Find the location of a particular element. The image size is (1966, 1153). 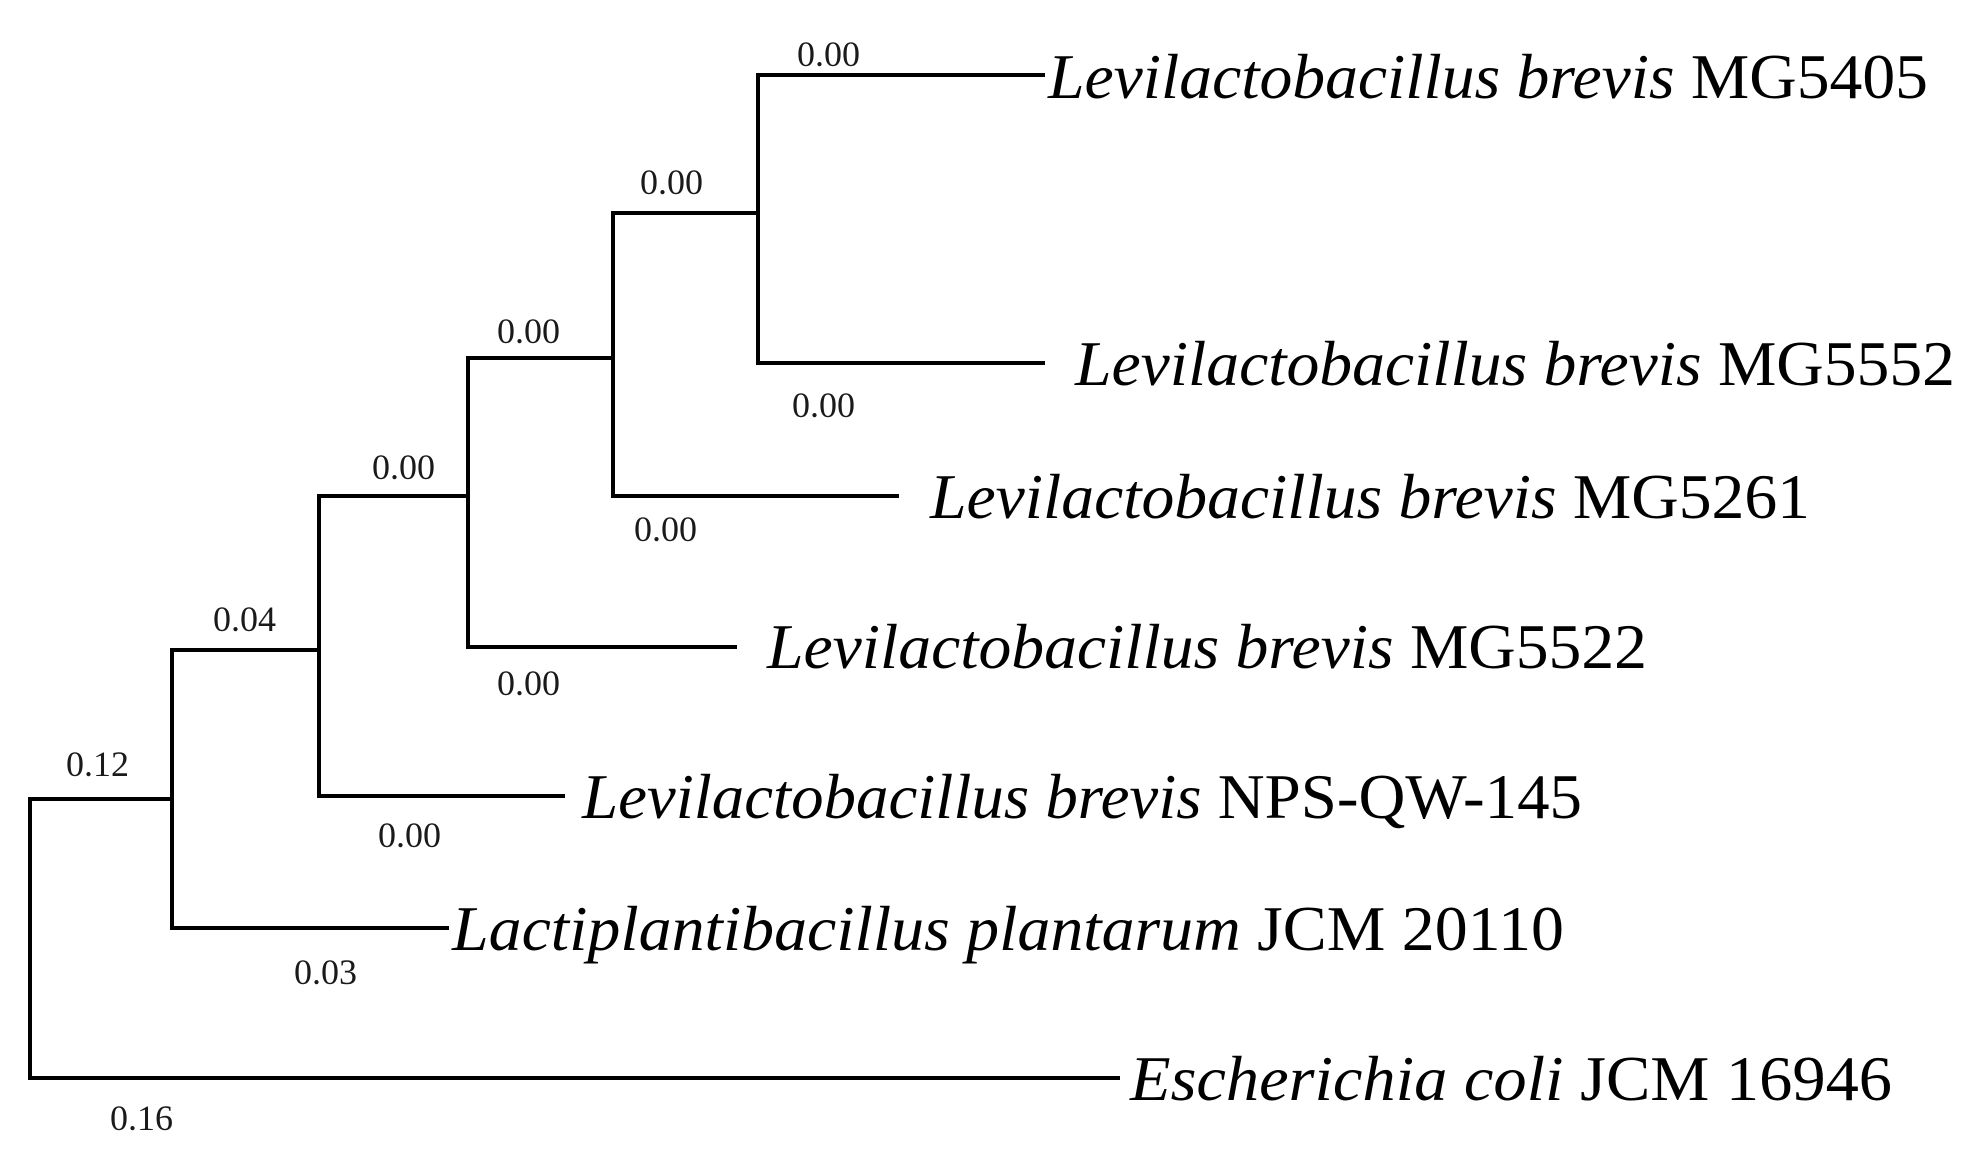

taxon-strain-npsqw145: NPS-QW-145 is located at coordinates (1400, 796).